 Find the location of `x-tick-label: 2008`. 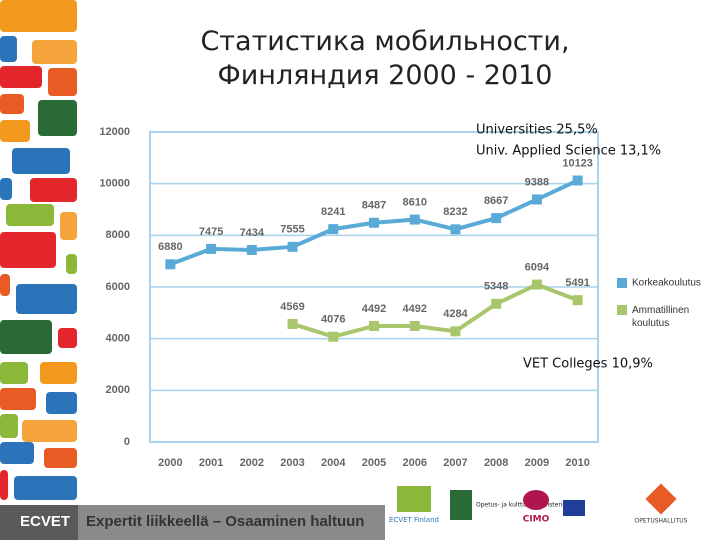

x-tick-label: 2008 is located at coordinates (496, 463).